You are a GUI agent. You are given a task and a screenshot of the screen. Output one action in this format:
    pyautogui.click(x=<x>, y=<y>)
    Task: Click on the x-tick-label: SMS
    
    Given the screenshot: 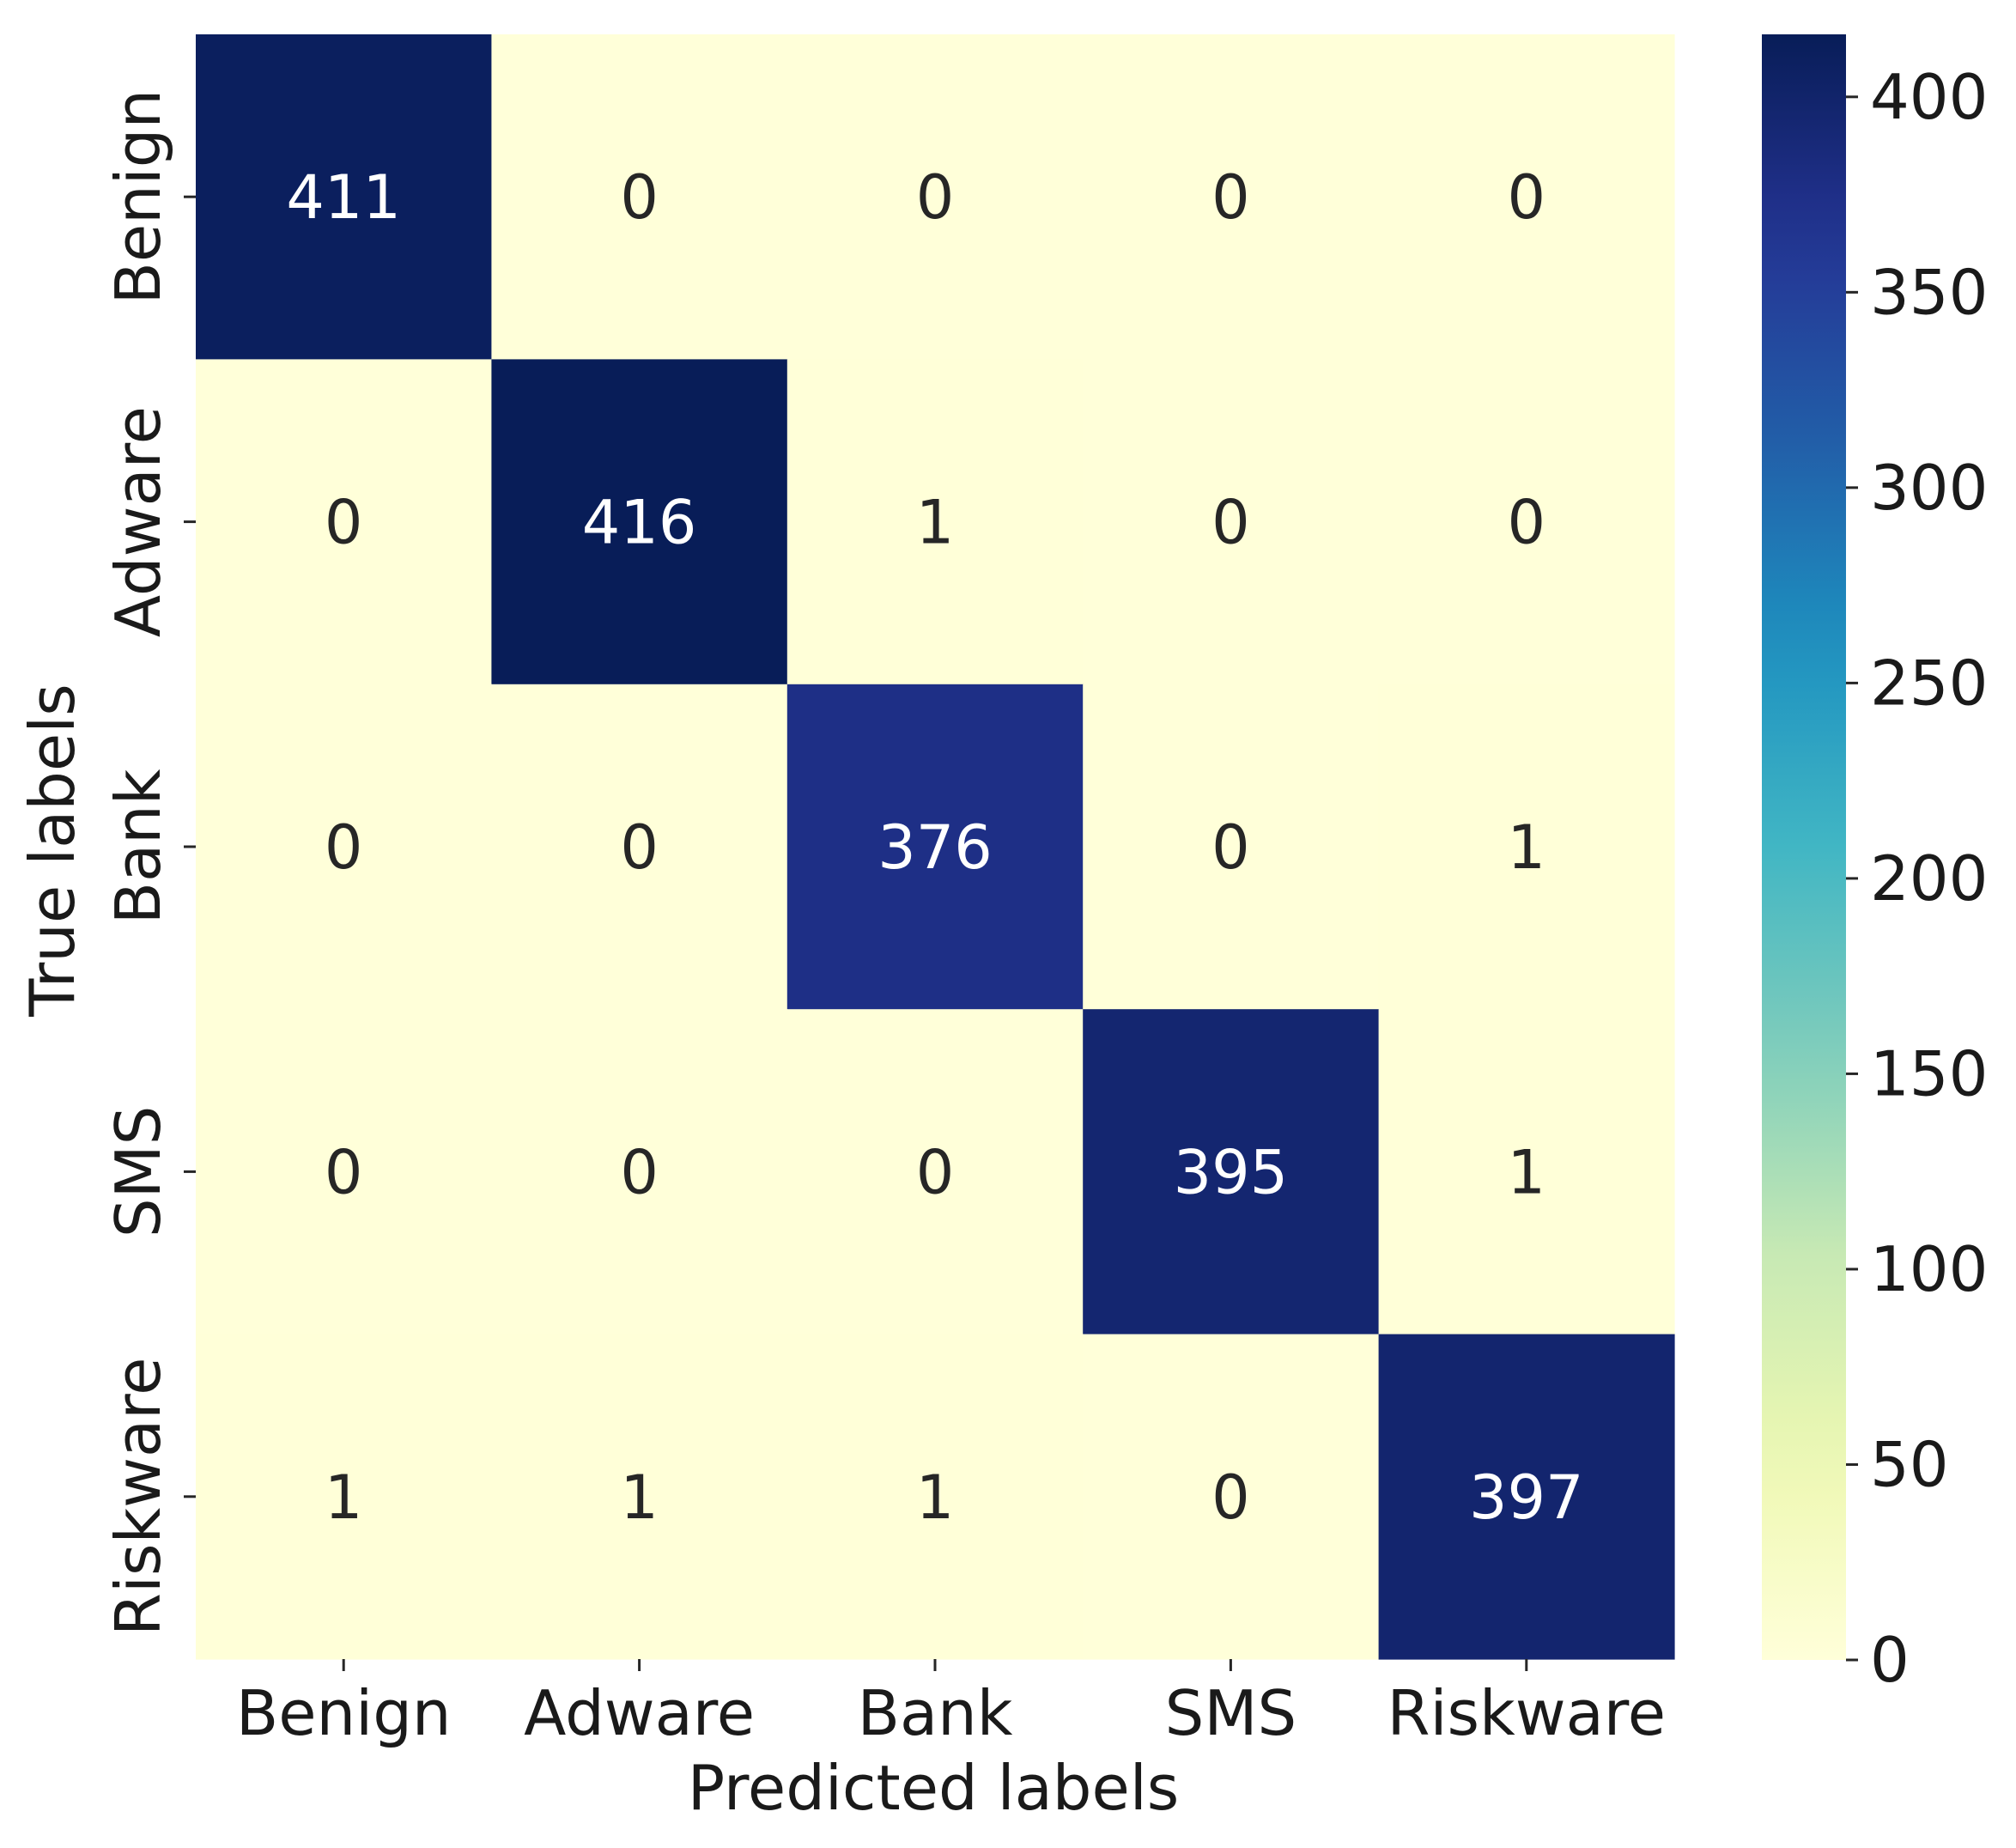 What is the action you would take?
    pyautogui.click(x=1231, y=1713)
    